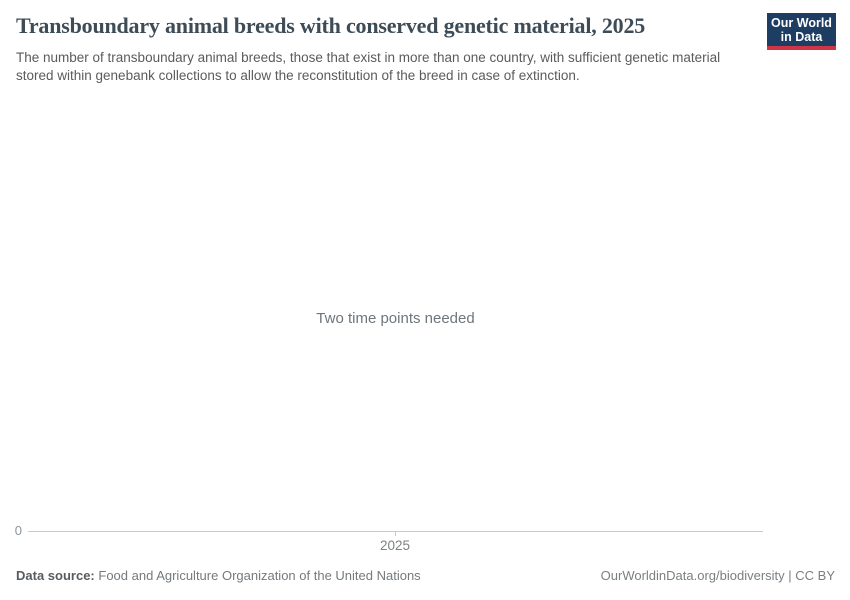 Image resolution: width=850 pixels, height=600 pixels. What do you see at coordinates (801, 37) in the screenshot?
I see `owid-logo-line2: in Data` at bounding box center [801, 37].